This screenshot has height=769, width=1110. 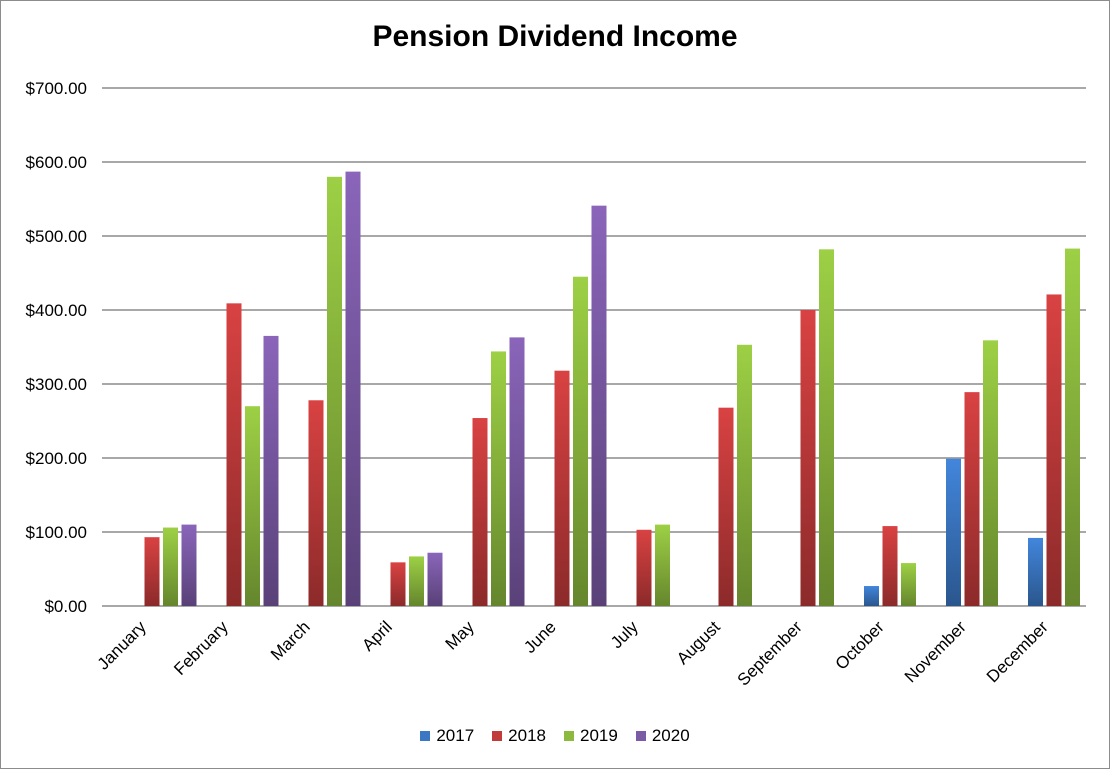 What do you see at coordinates (334, 391) in the screenshot?
I see `bar-2019-march` at bounding box center [334, 391].